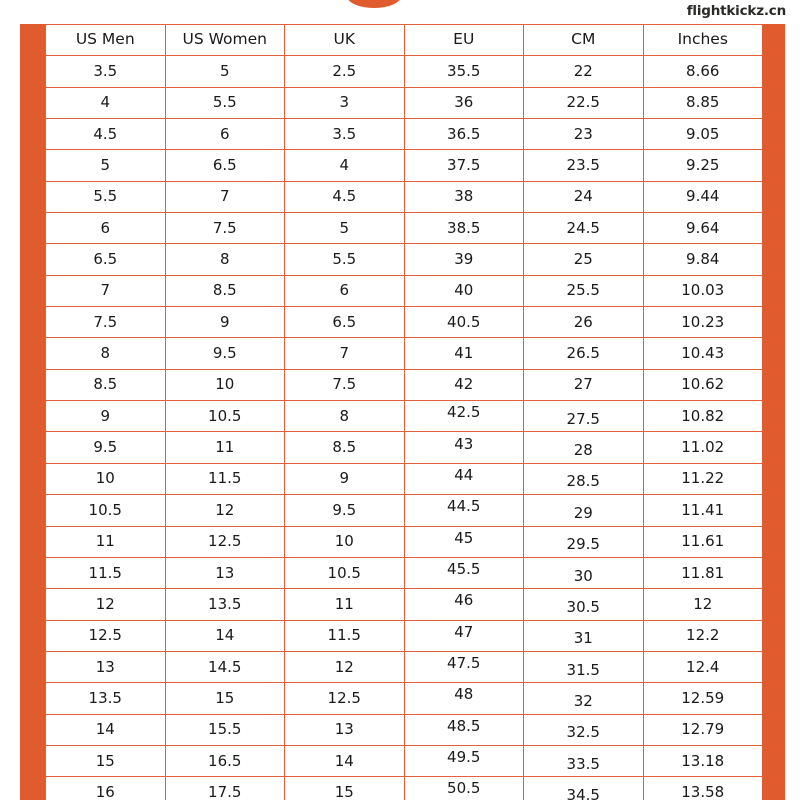 The height and width of the screenshot is (800, 800). Describe the element at coordinates (224, 479) in the screenshot. I see `cell-us-women: 11.5` at that location.